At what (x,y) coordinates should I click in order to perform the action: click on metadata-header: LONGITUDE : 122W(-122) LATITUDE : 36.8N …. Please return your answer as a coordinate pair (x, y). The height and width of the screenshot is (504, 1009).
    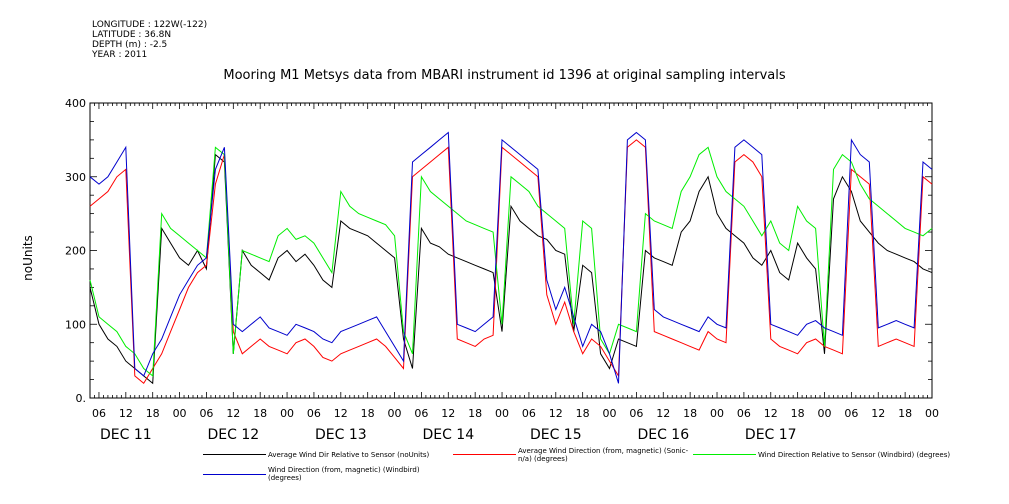
    Looking at the image, I should click on (149, 40).